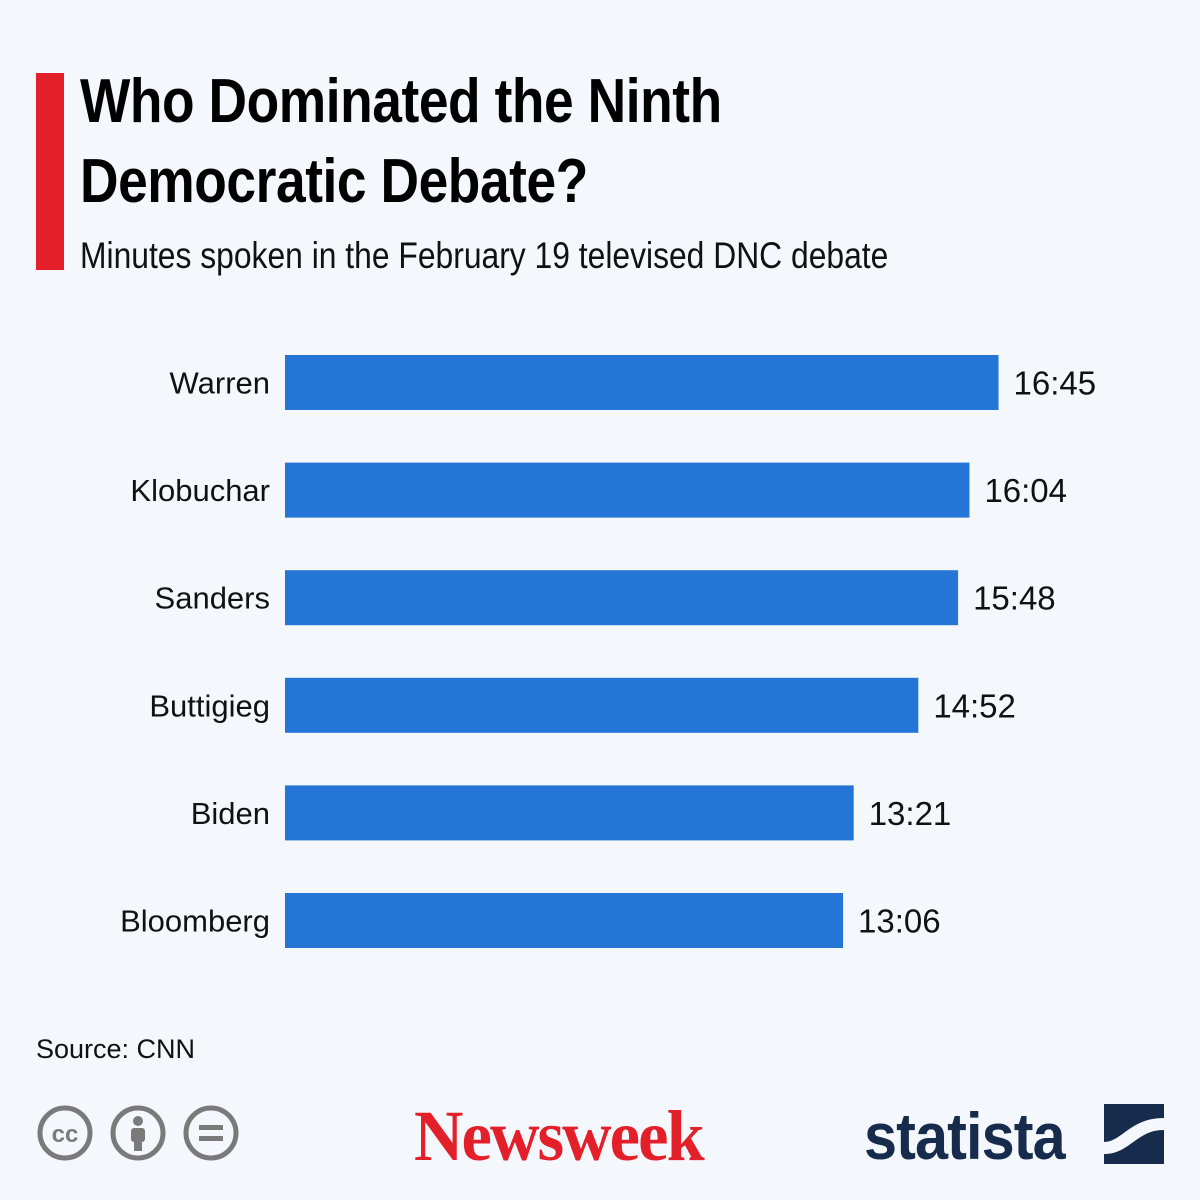 This screenshot has width=1200, height=1200. Describe the element at coordinates (1014, 598) in the screenshot. I see `value-label: 15:48` at that location.